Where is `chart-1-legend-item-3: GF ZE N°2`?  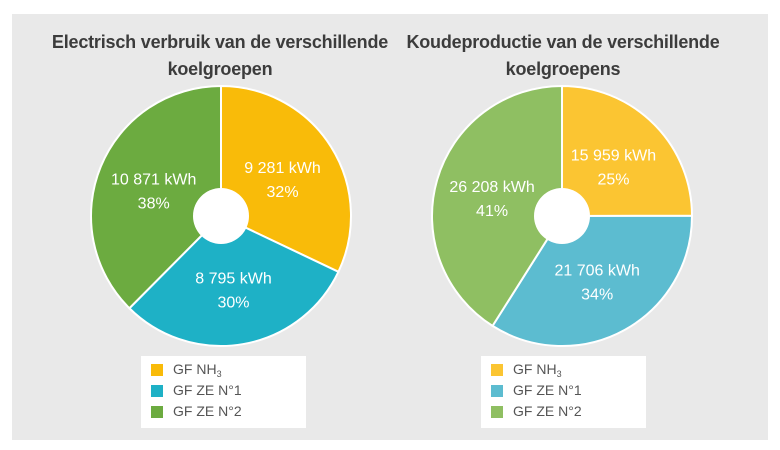 chart-1-legend-item-3: GF ZE N°2 is located at coordinates (223, 412).